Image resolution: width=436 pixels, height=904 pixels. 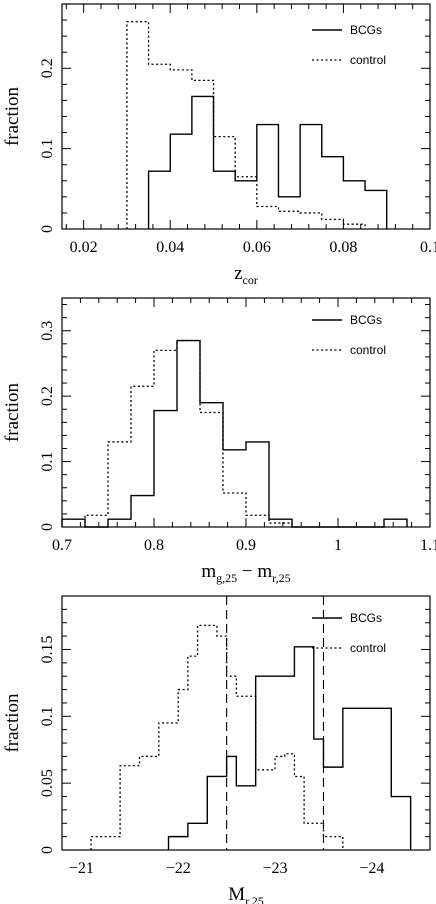 What do you see at coordinates (47, 783) in the screenshot?
I see `y-tick-label: 0.05` at bounding box center [47, 783].